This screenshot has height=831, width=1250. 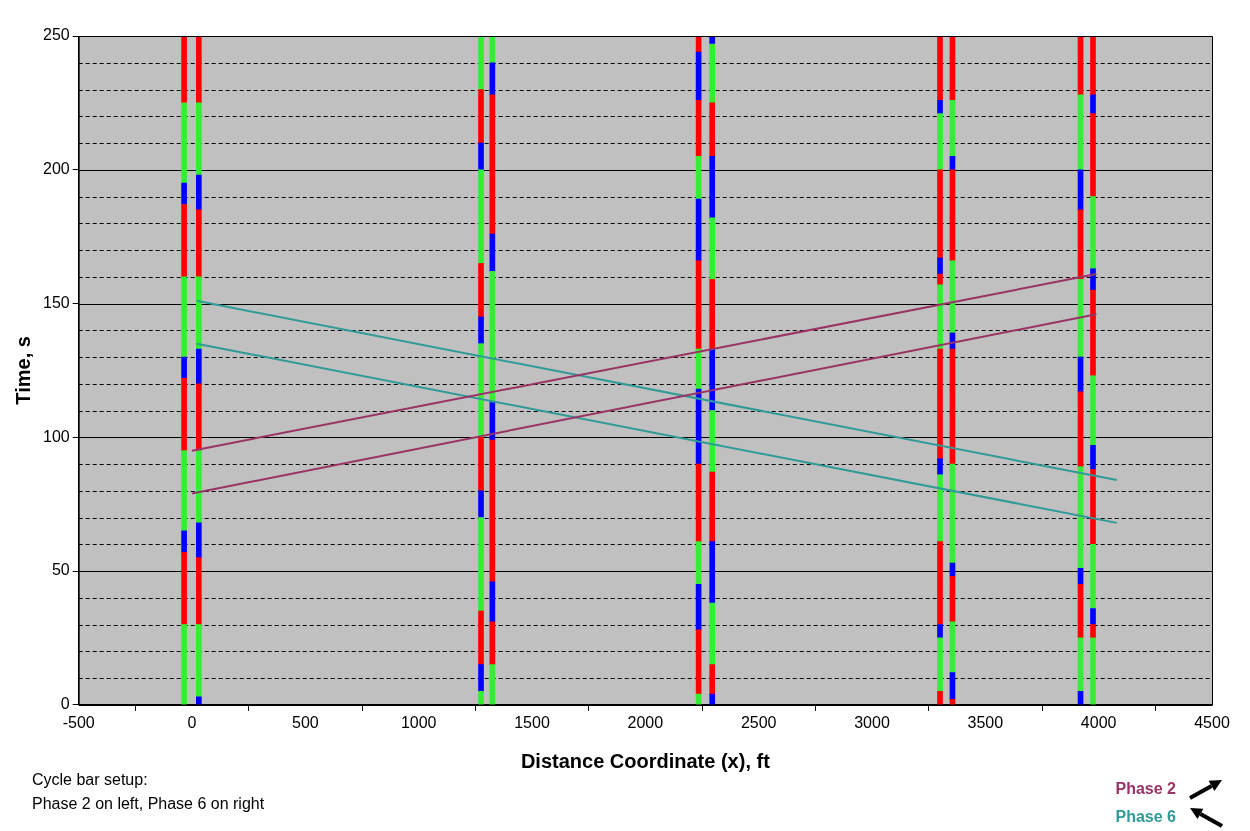 I want to click on x-tick-label: -500, so click(x=78, y=722).